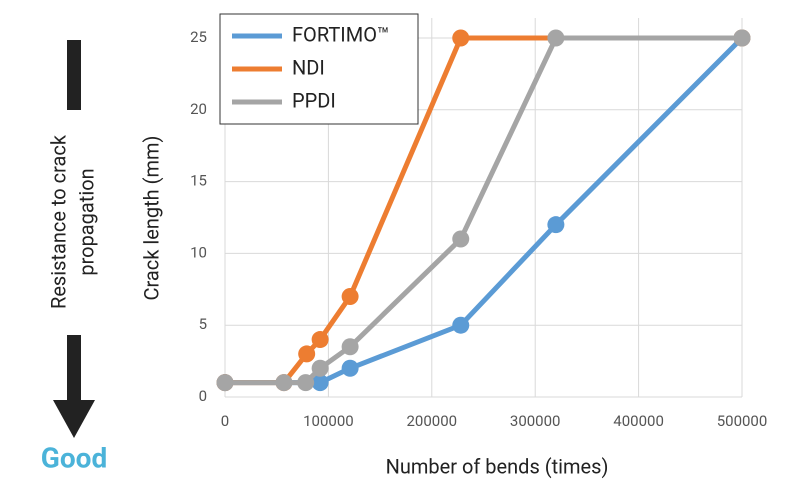  What do you see at coordinates (308, 67) in the screenshot?
I see `legend-label: NDI` at bounding box center [308, 67].